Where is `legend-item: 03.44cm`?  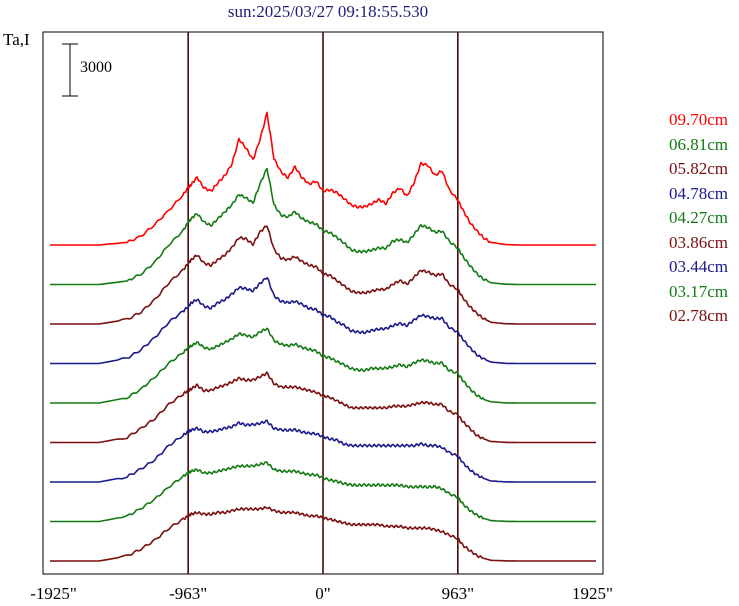
legend-item: 03.44cm is located at coordinates (699, 266).